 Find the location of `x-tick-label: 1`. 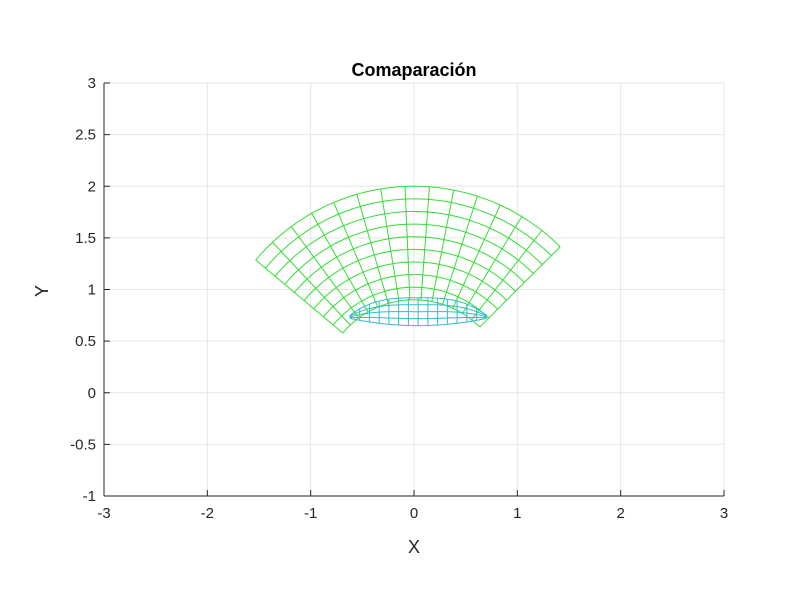

x-tick-label: 1 is located at coordinates (517, 513).